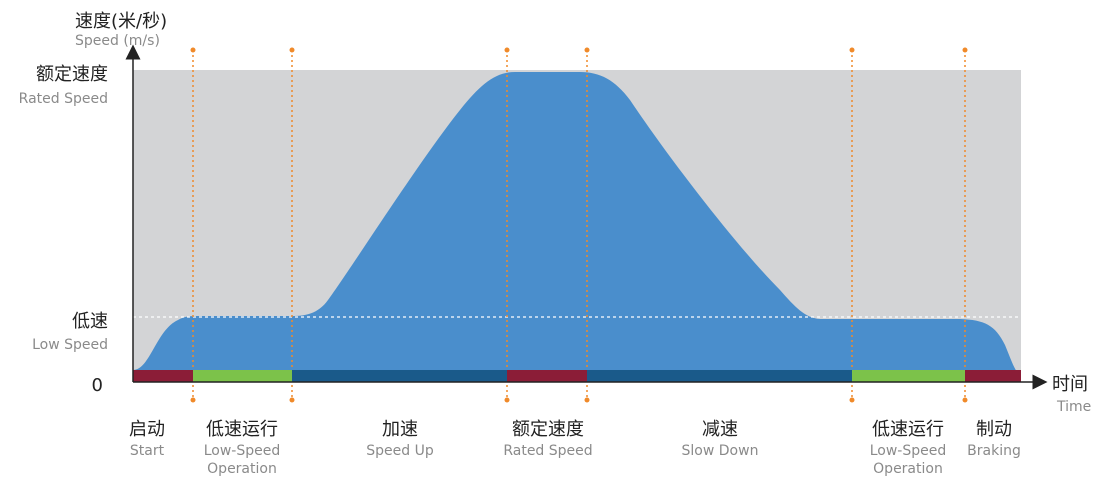  Describe the element at coordinates (852, 50) in the screenshot. I see `phase-marker-5-dot-top` at that location.